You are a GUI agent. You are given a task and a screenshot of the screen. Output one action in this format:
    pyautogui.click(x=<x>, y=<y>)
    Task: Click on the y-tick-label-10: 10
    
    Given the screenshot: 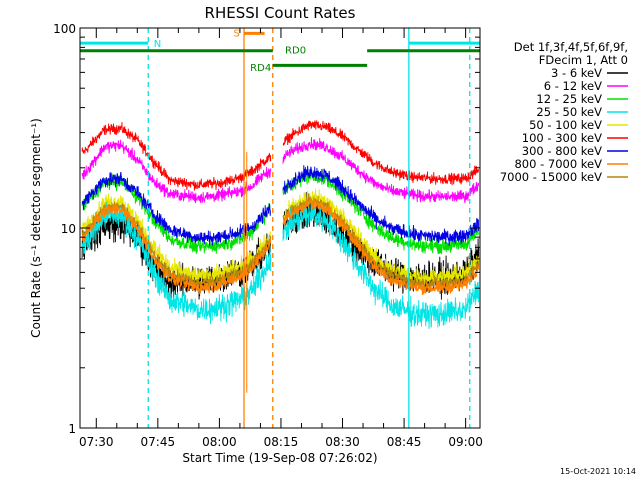 What is the action you would take?
    pyautogui.click(x=68, y=229)
    